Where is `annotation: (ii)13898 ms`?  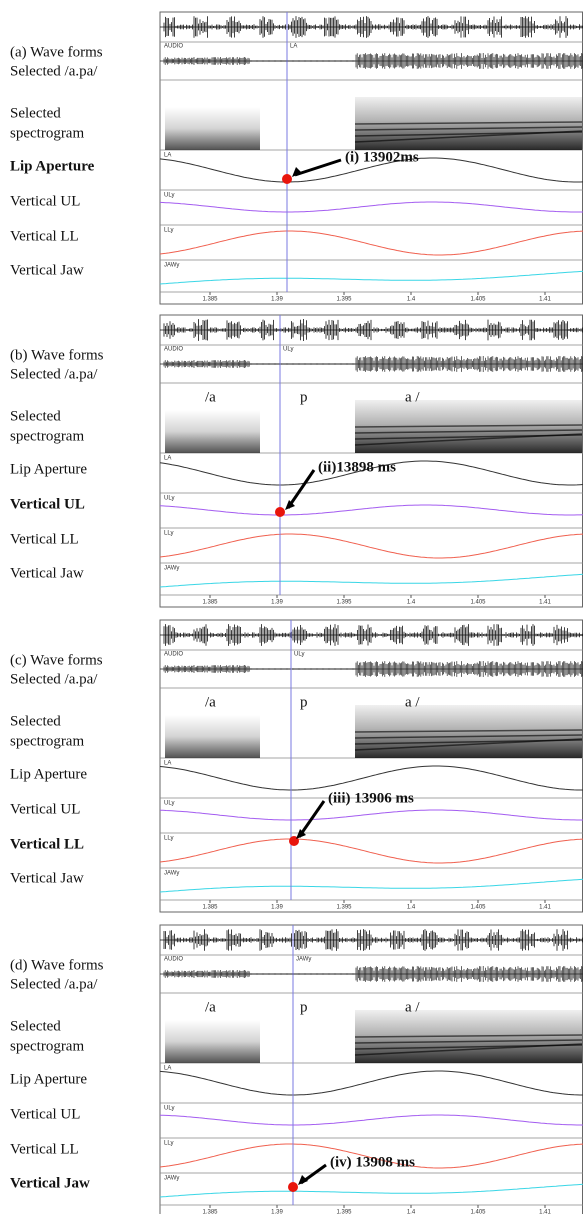
annotation: (ii)13898 ms is located at coordinates (357, 467).